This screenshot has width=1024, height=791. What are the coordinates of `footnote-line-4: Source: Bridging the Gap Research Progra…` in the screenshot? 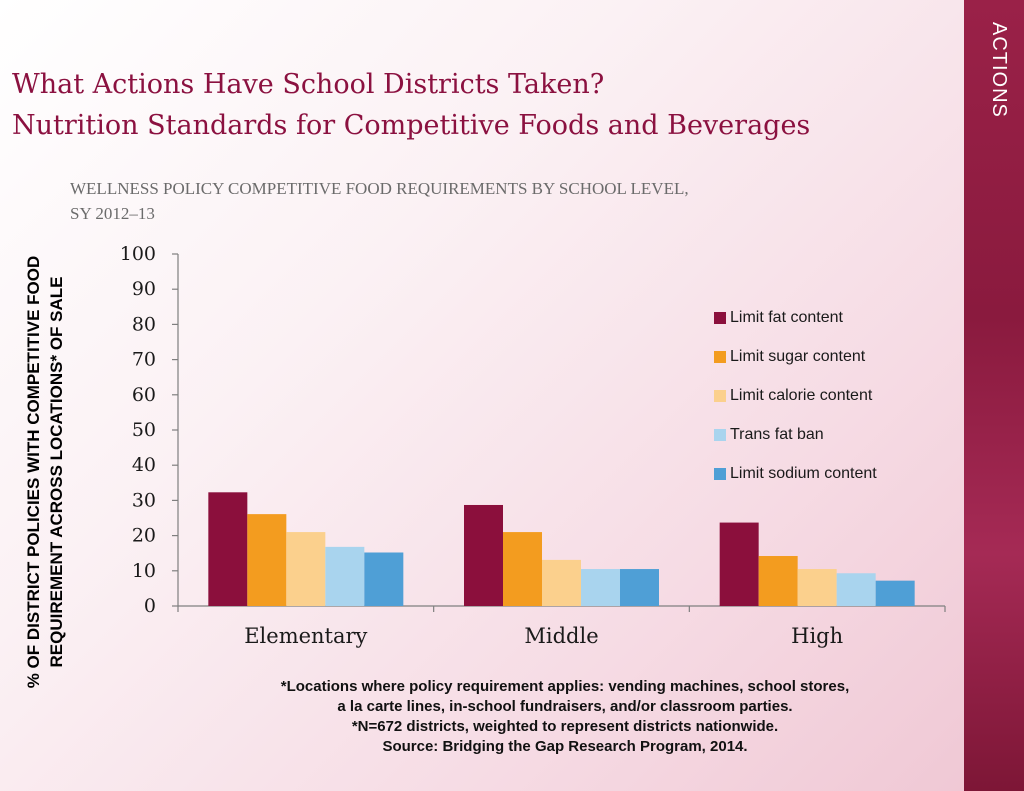 It's located at (565, 746).